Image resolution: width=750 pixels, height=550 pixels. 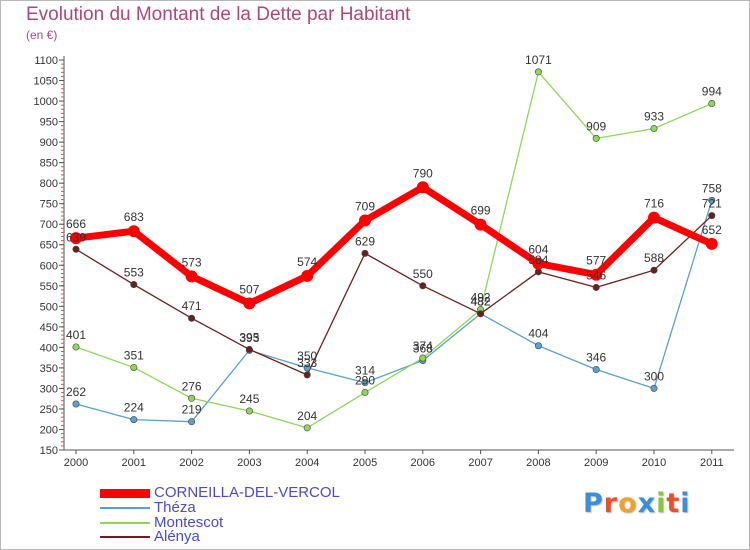 What do you see at coordinates (247, 492) in the screenshot?
I see `legend-label: CORNEILLA-DEL-VERCOL` at bounding box center [247, 492].